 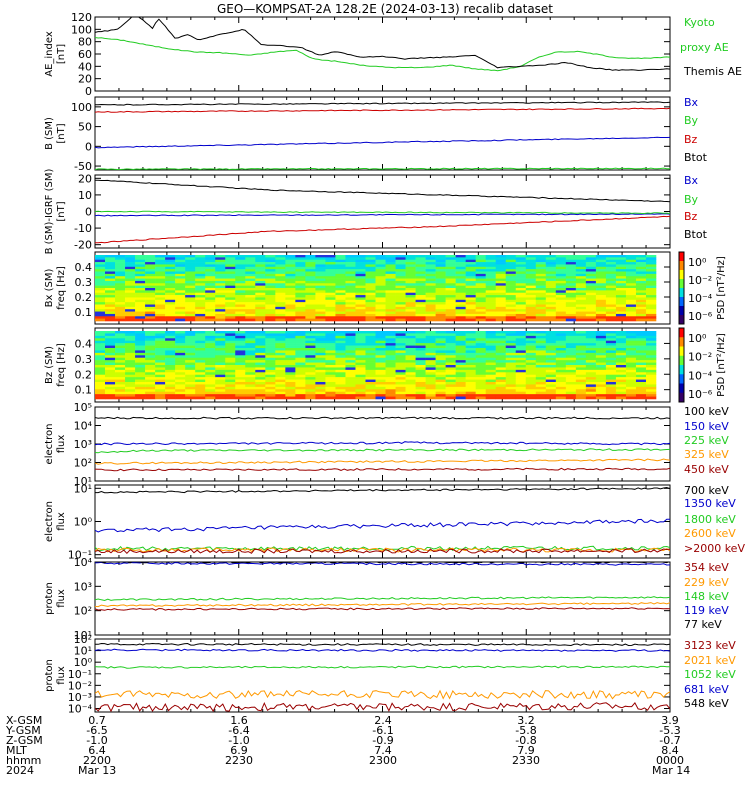 What do you see at coordinates (83, 245) in the screenshot?
I see `y-tick-label: -20` at bounding box center [83, 245].